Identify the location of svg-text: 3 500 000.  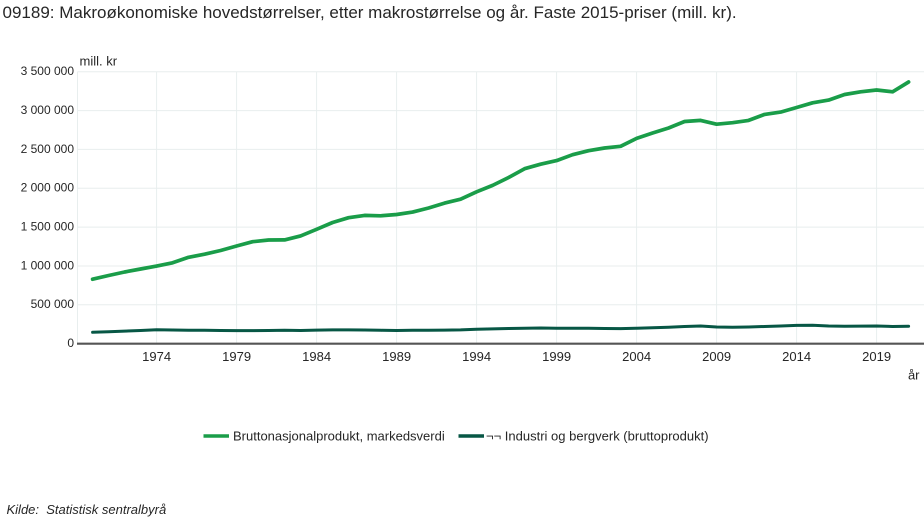
(48, 71).